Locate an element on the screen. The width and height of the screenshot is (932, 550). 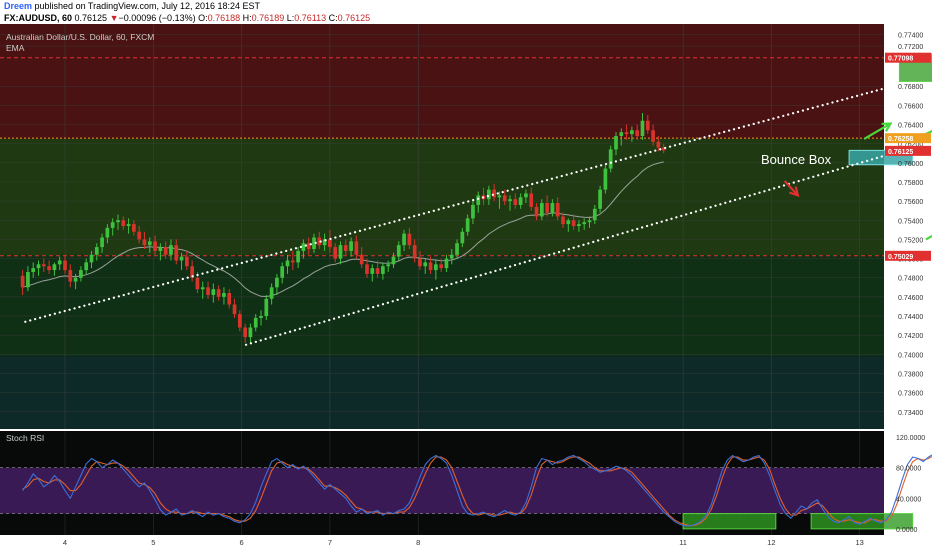
rsi-y-tick-label: 0.0000 is located at coordinates (907, 530).